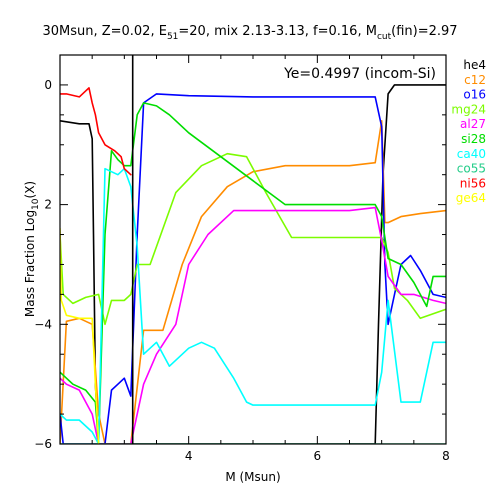 This screenshot has height=500, width=500. I want to click on legend-entry-ni56: ni56, so click(473, 183).